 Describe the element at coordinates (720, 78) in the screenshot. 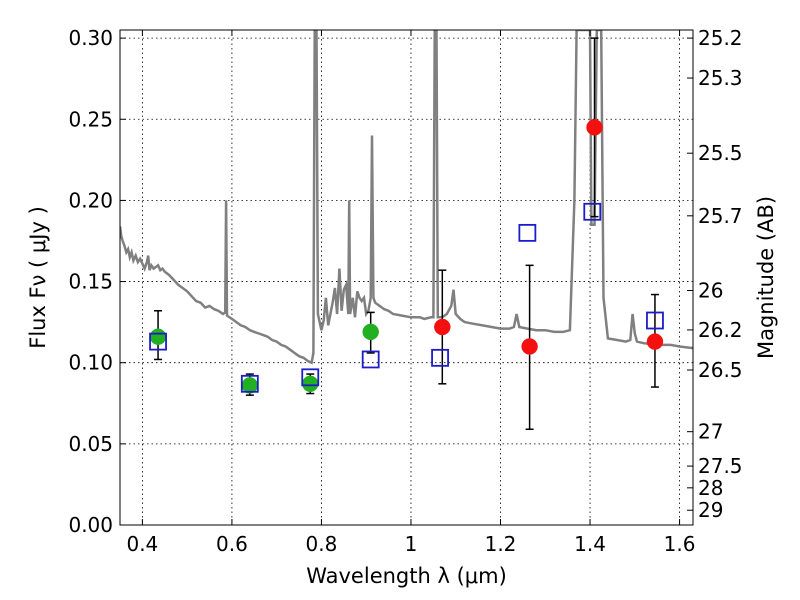

I see `right-tick-label: 25.3` at that location.